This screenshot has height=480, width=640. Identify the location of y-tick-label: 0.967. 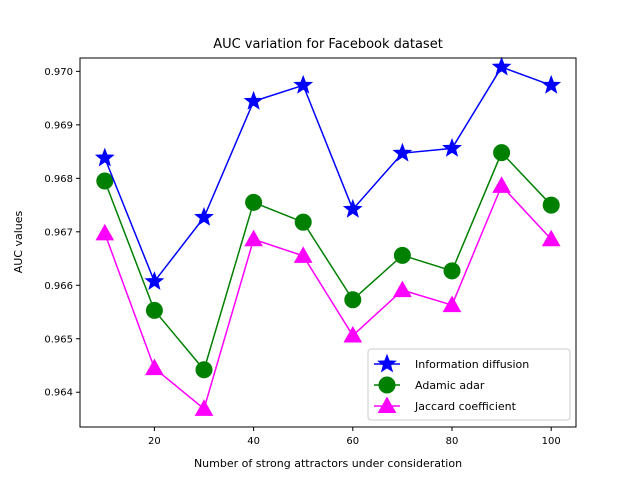
(58, 232).